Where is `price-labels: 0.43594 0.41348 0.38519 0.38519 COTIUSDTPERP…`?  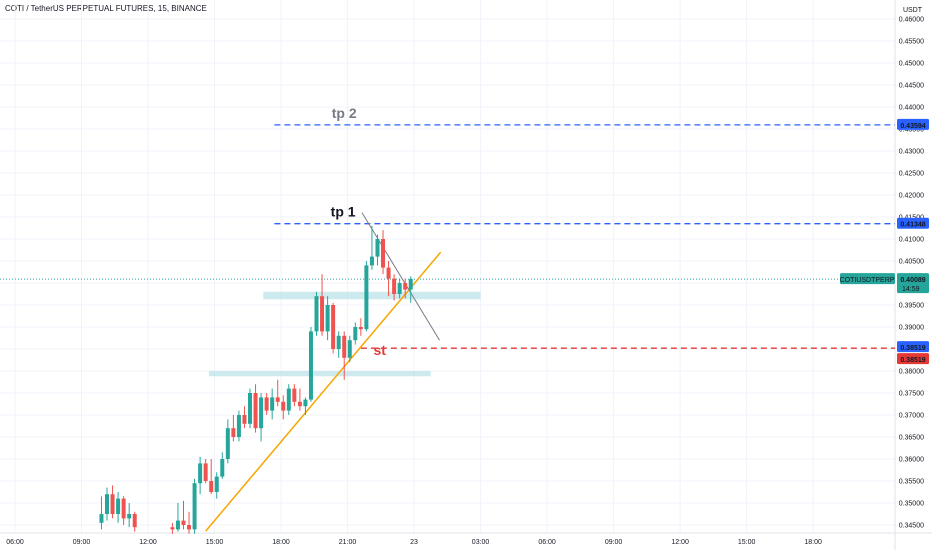
price-labels: 0.43594 0.41348 0.38519 0.38519 COTIUSDTPERP… is located at coordinates (884, 241).